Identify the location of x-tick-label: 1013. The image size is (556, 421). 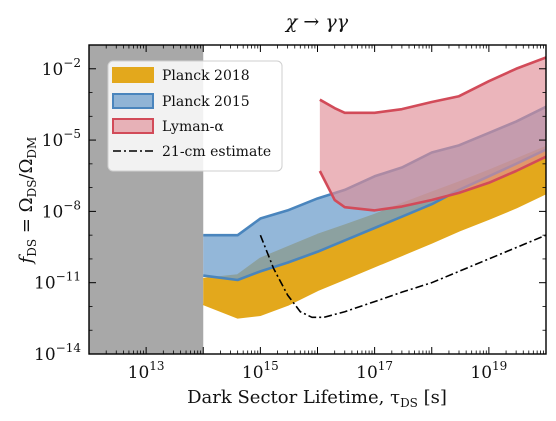
(146, 371).